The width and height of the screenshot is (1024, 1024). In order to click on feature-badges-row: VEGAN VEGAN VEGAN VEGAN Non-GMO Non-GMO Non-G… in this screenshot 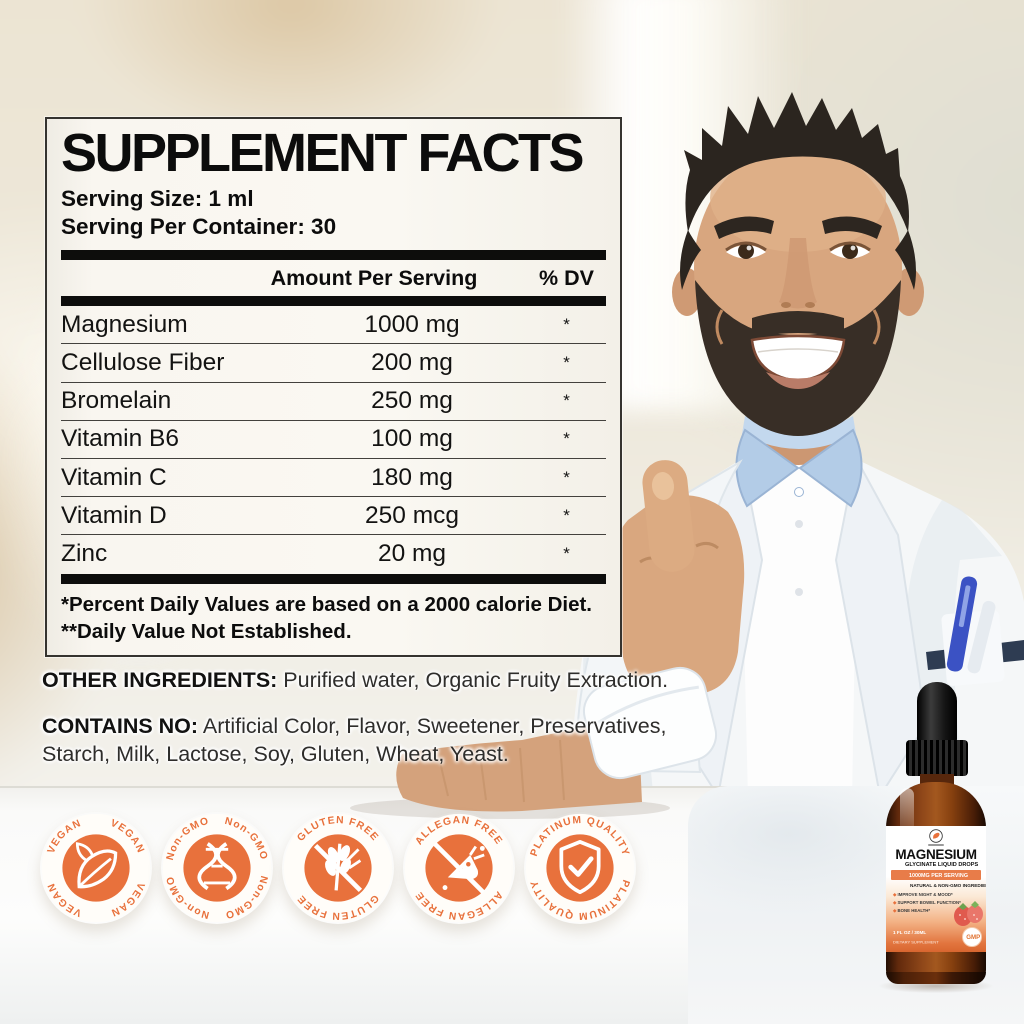, I will do `click(365, 868)`.